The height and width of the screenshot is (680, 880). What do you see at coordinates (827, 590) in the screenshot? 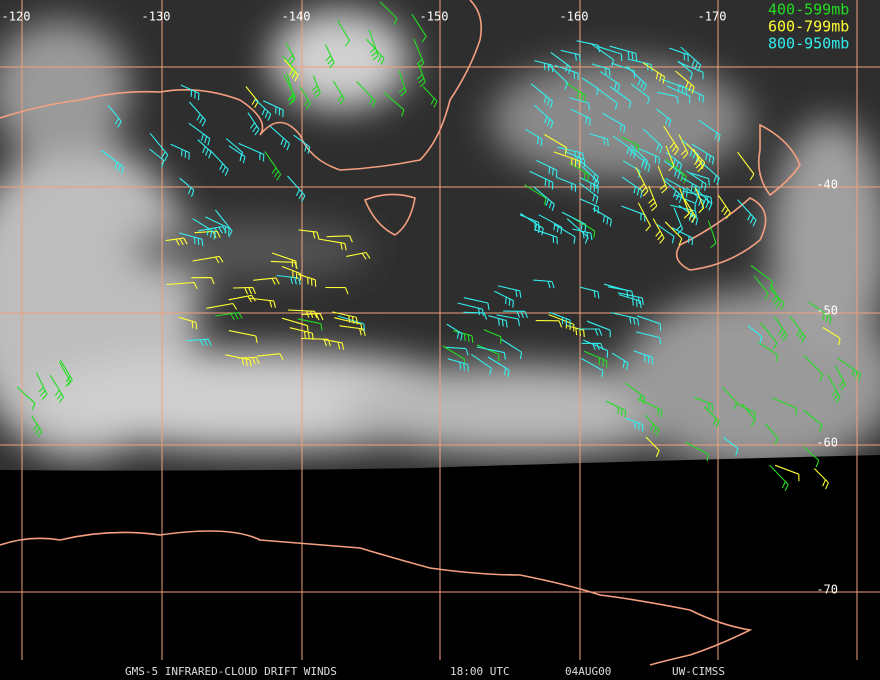
I see `latitude-label: -70` at bounding box center [827, 590].